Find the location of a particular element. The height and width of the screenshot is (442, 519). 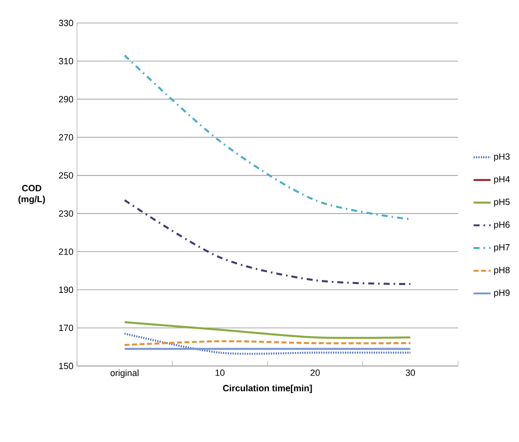

legend-label: pH4 is located at coordinates (502, 180).